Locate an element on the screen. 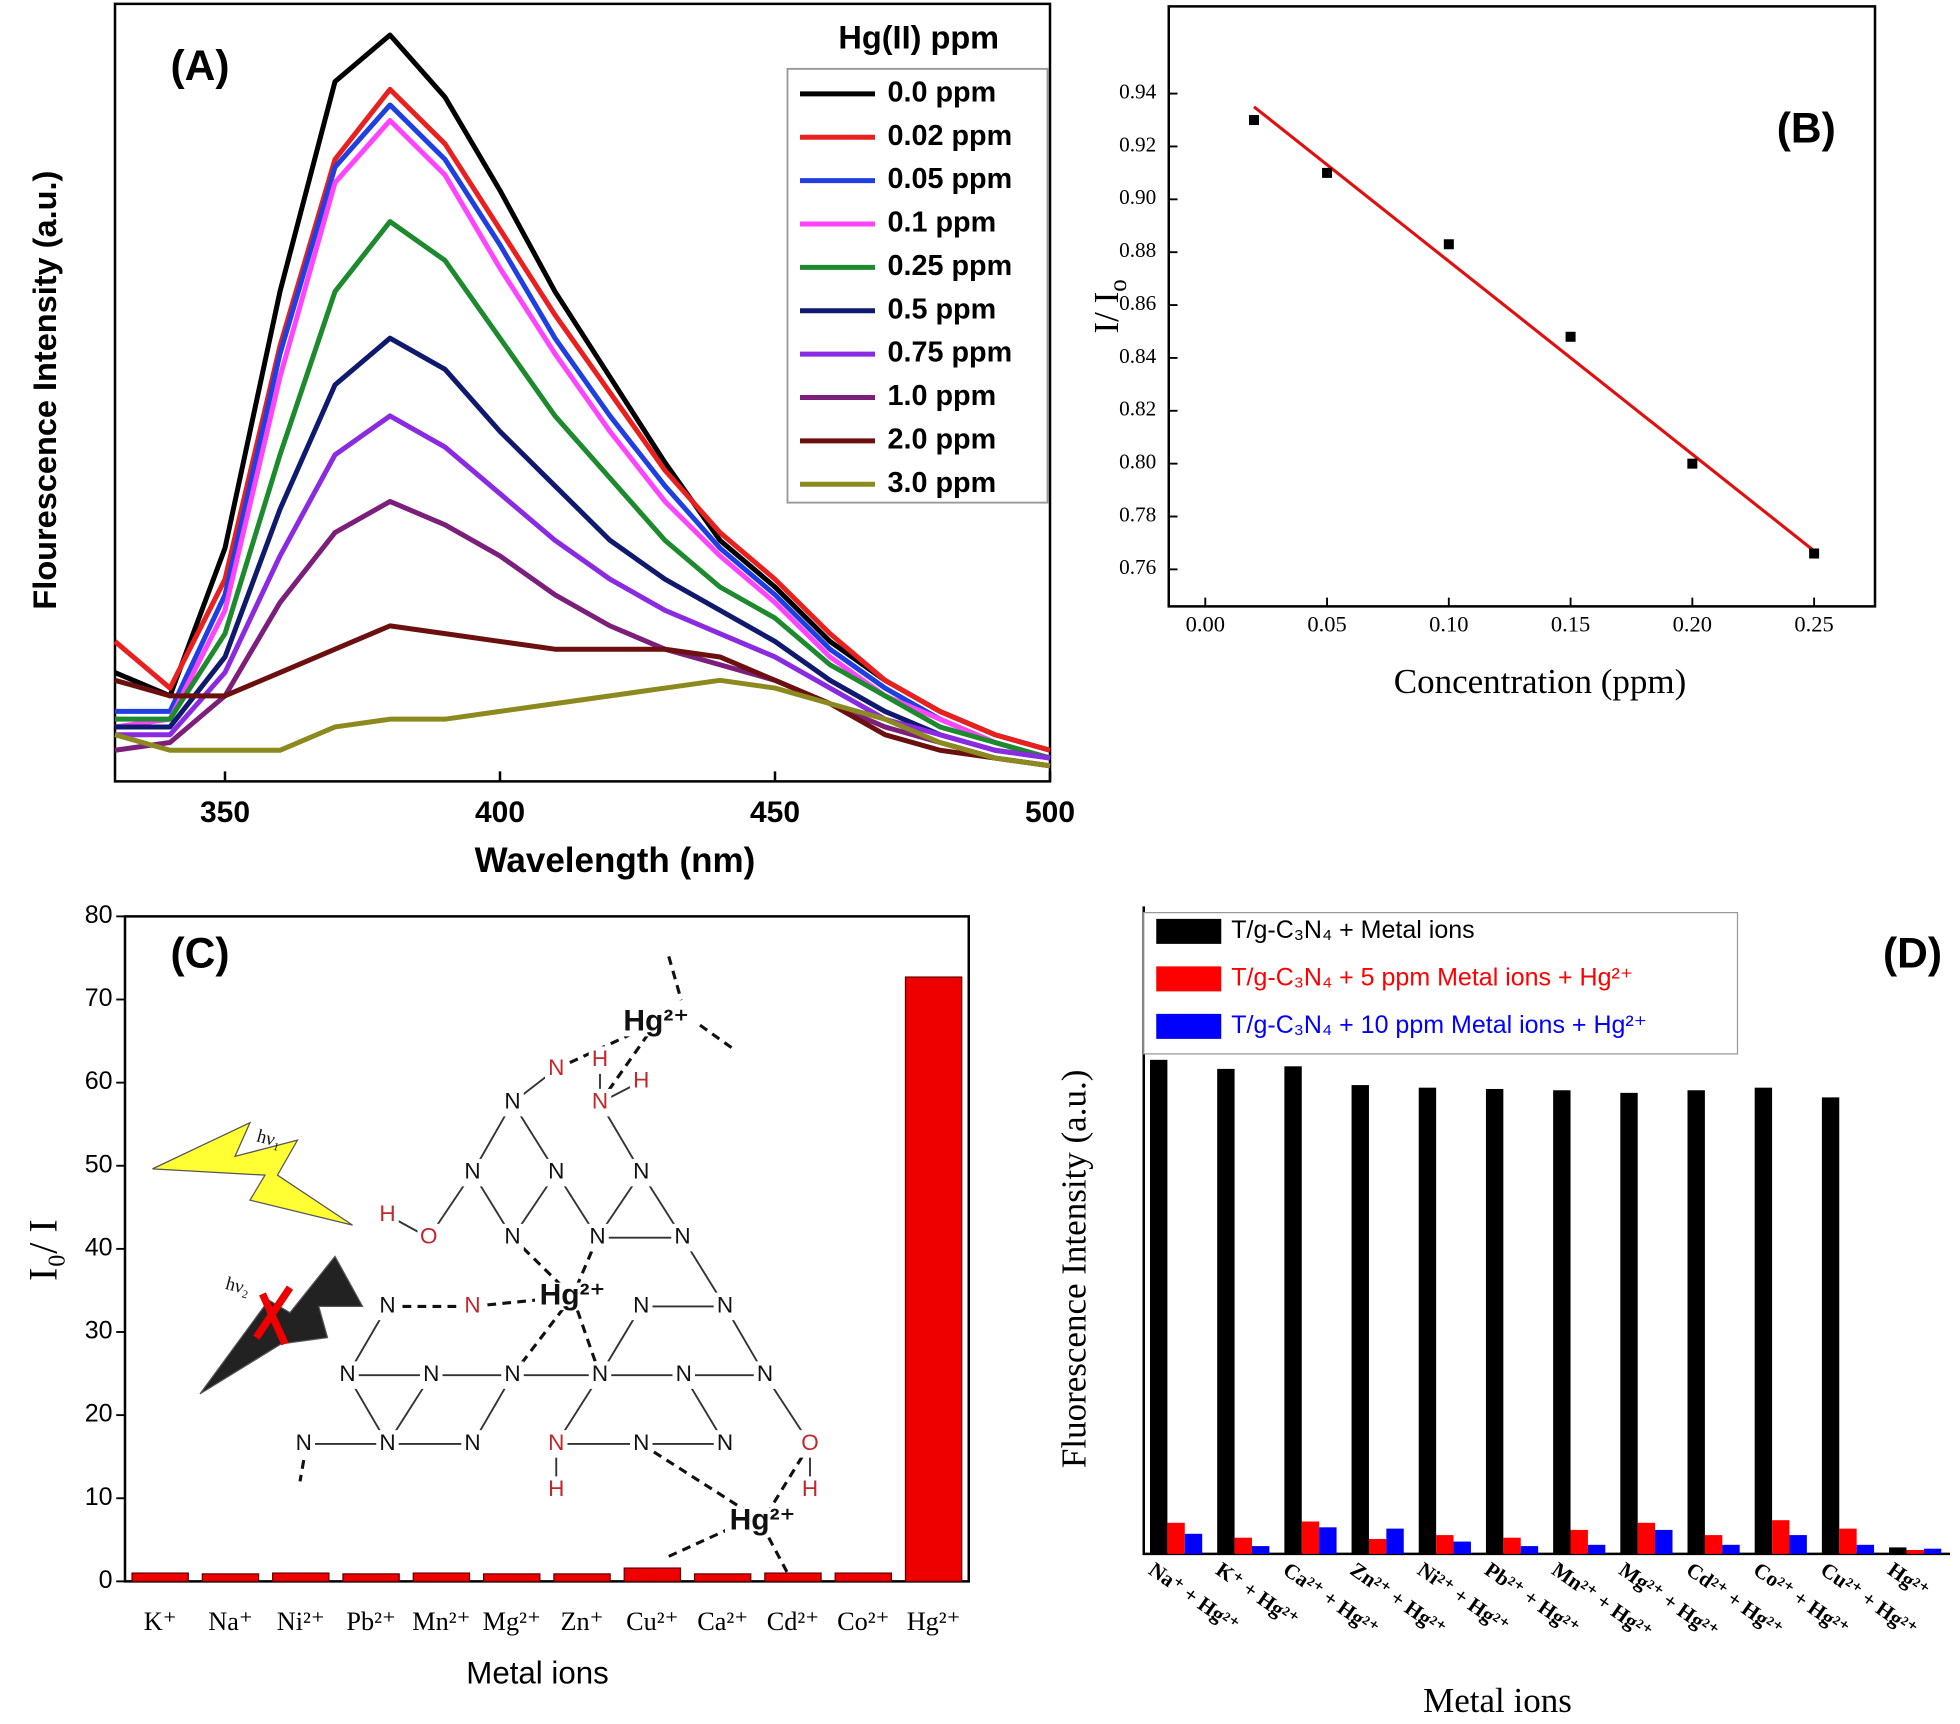 This screenshot has height=1724, width=1960. x-tick-label: 500 is located at coordinates (1050, 812).